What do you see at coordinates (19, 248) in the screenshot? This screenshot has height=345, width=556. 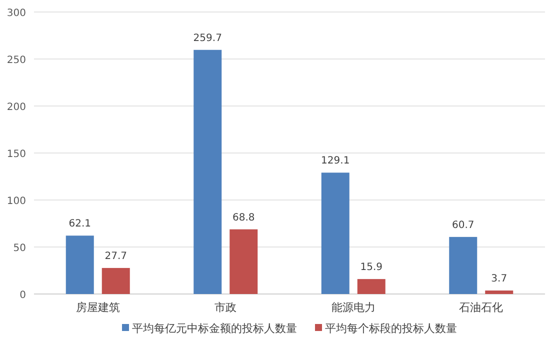 I see `y-tick-label: 50` at bounding box center [19, 248].